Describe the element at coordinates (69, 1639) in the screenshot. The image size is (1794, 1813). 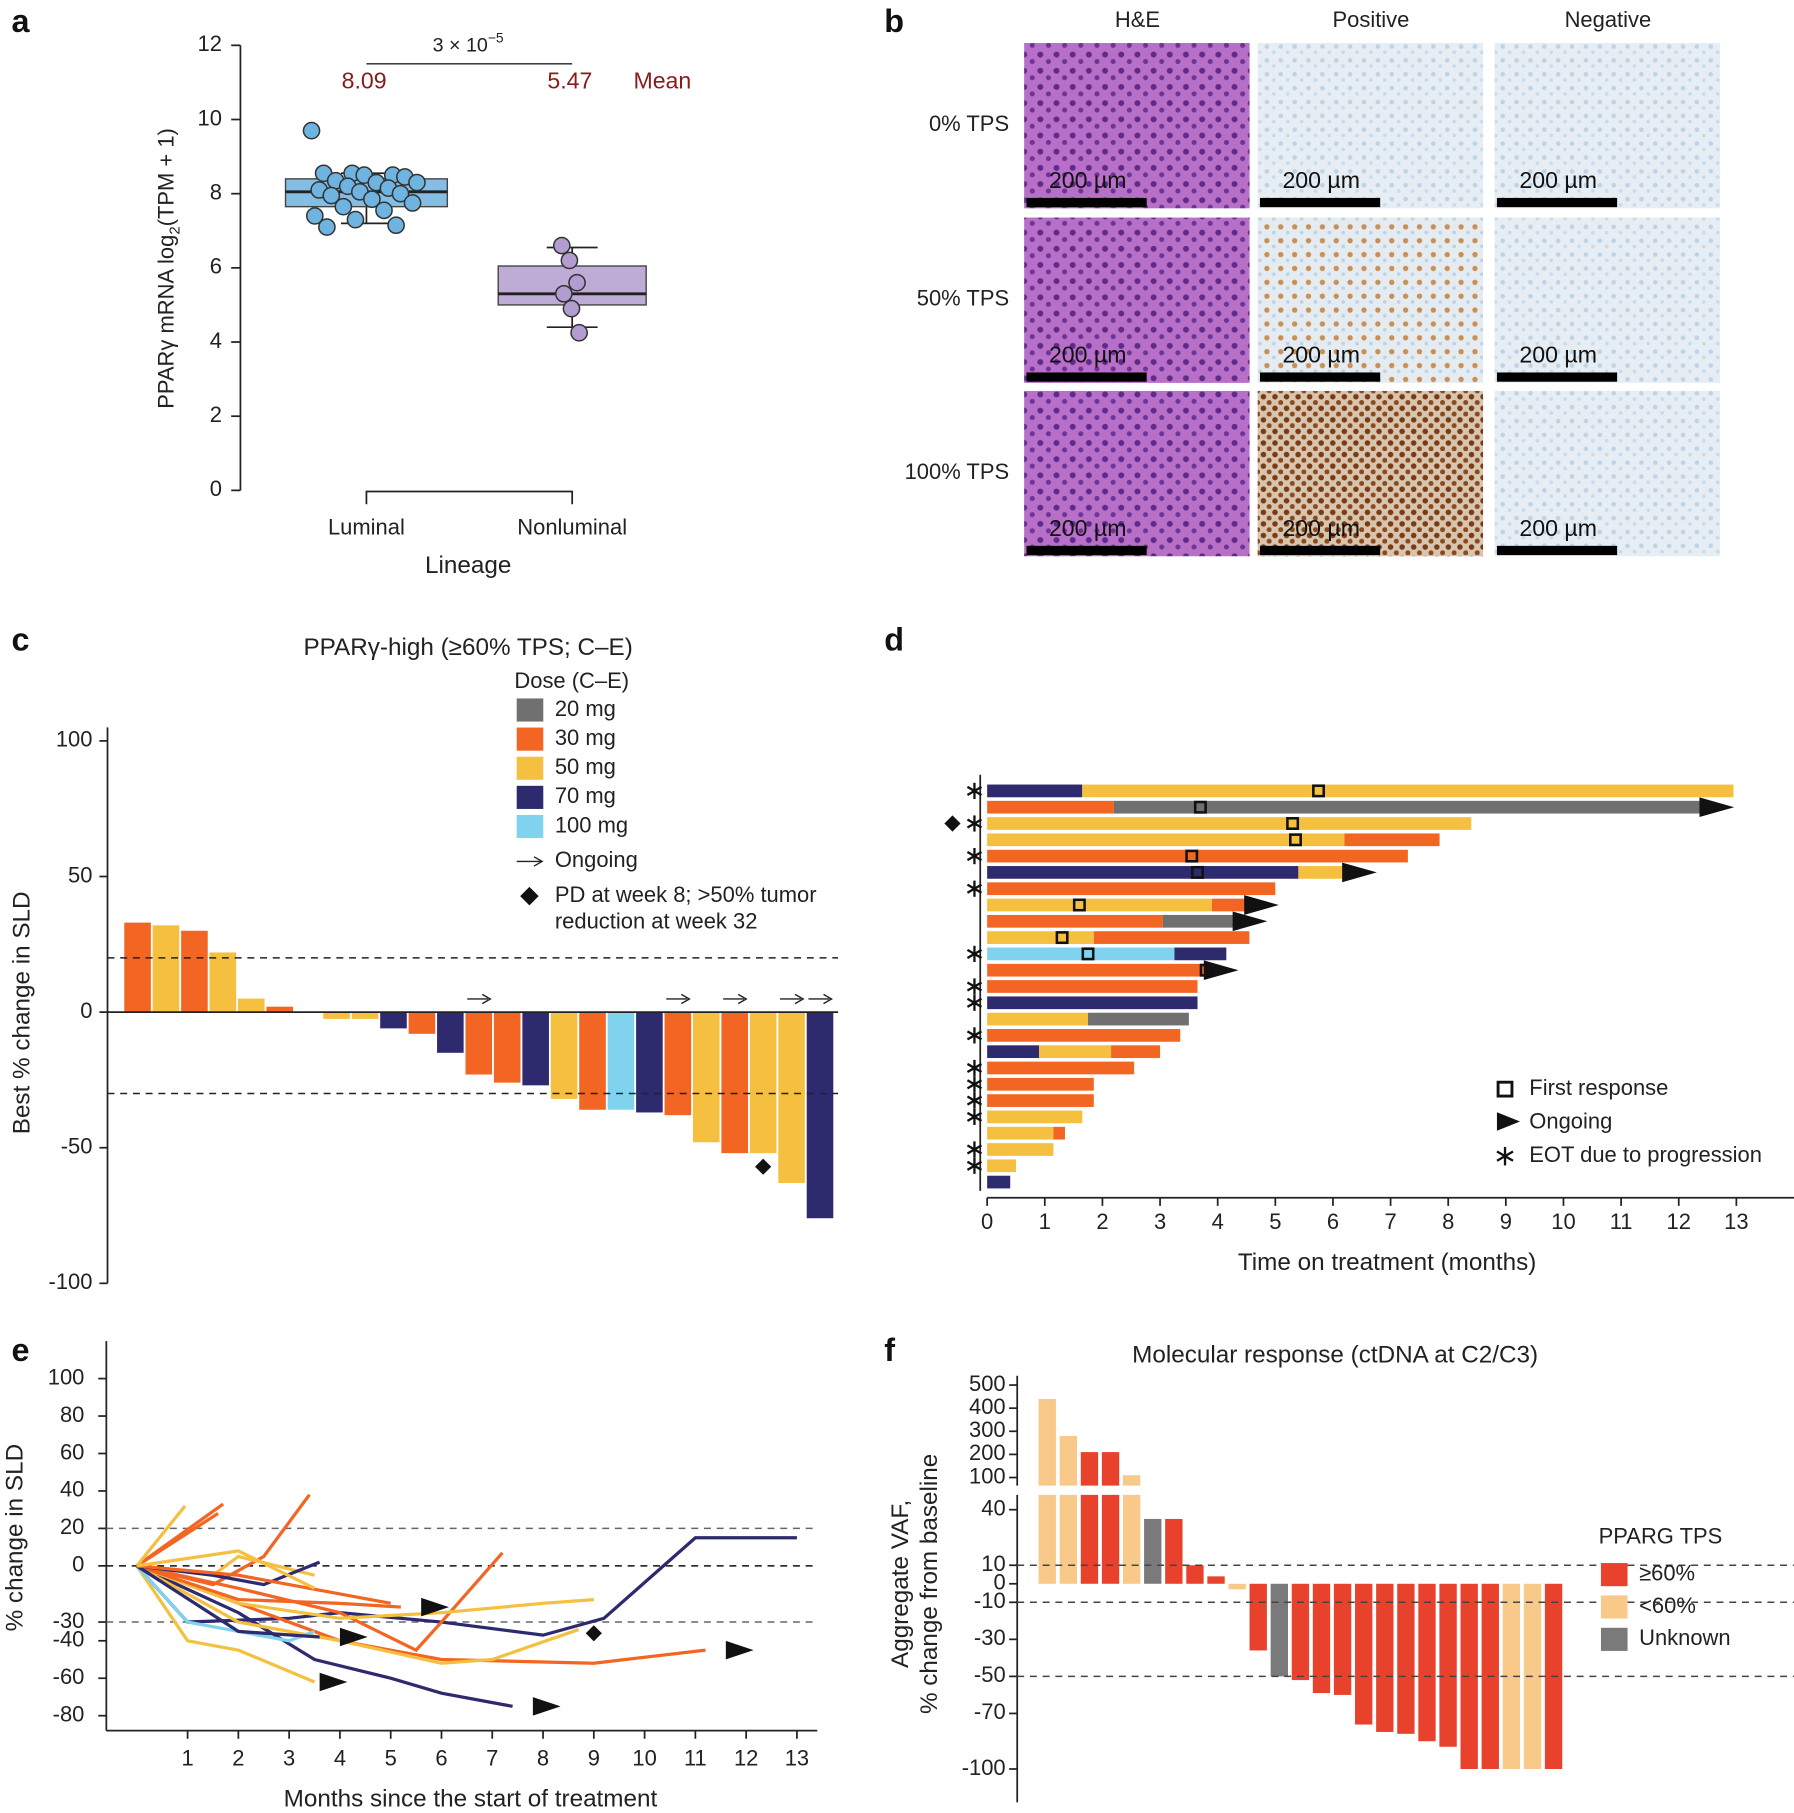
I see `y-tick-label: -40` at that location.